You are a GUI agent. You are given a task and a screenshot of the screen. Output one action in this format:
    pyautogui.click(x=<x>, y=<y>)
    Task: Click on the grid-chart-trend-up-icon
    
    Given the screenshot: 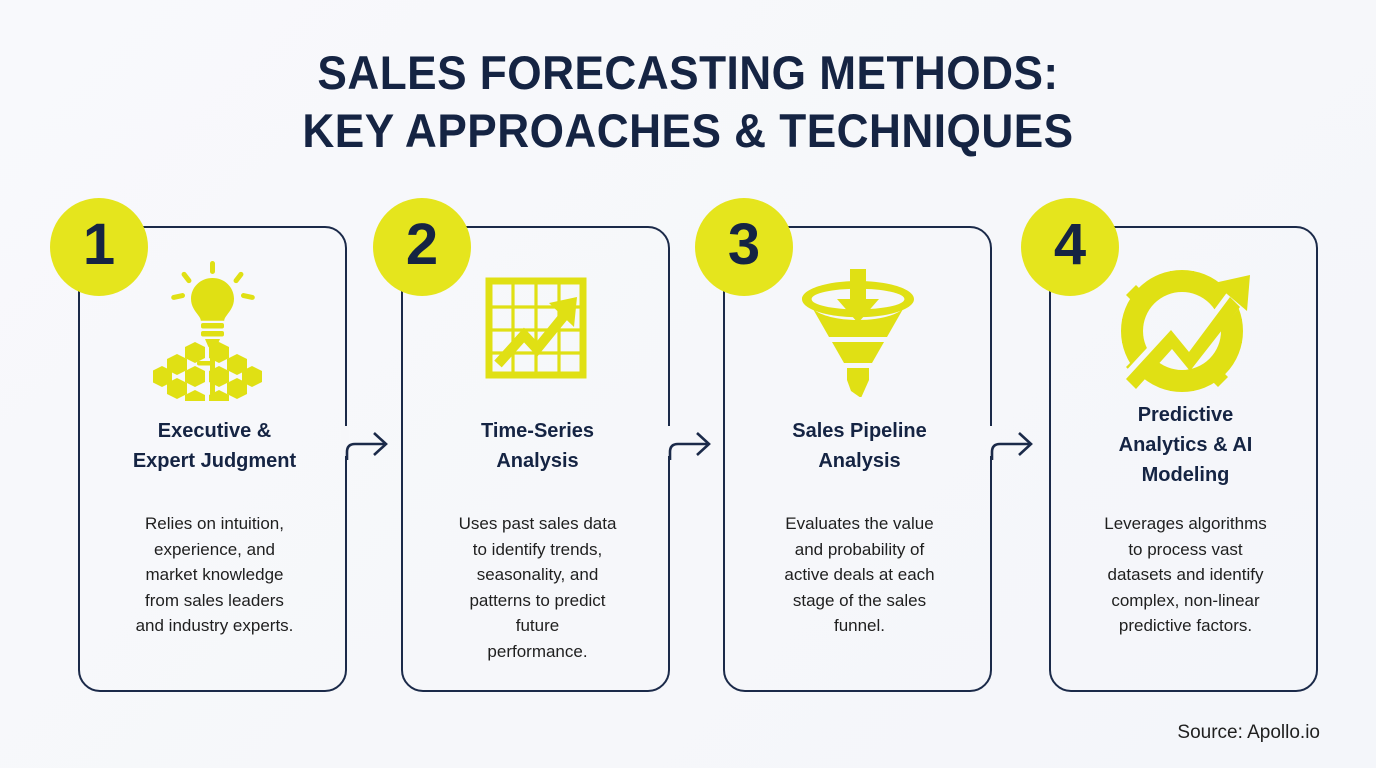 What is the action you would take?
    pyautogui.click(x=535, y=331)
    